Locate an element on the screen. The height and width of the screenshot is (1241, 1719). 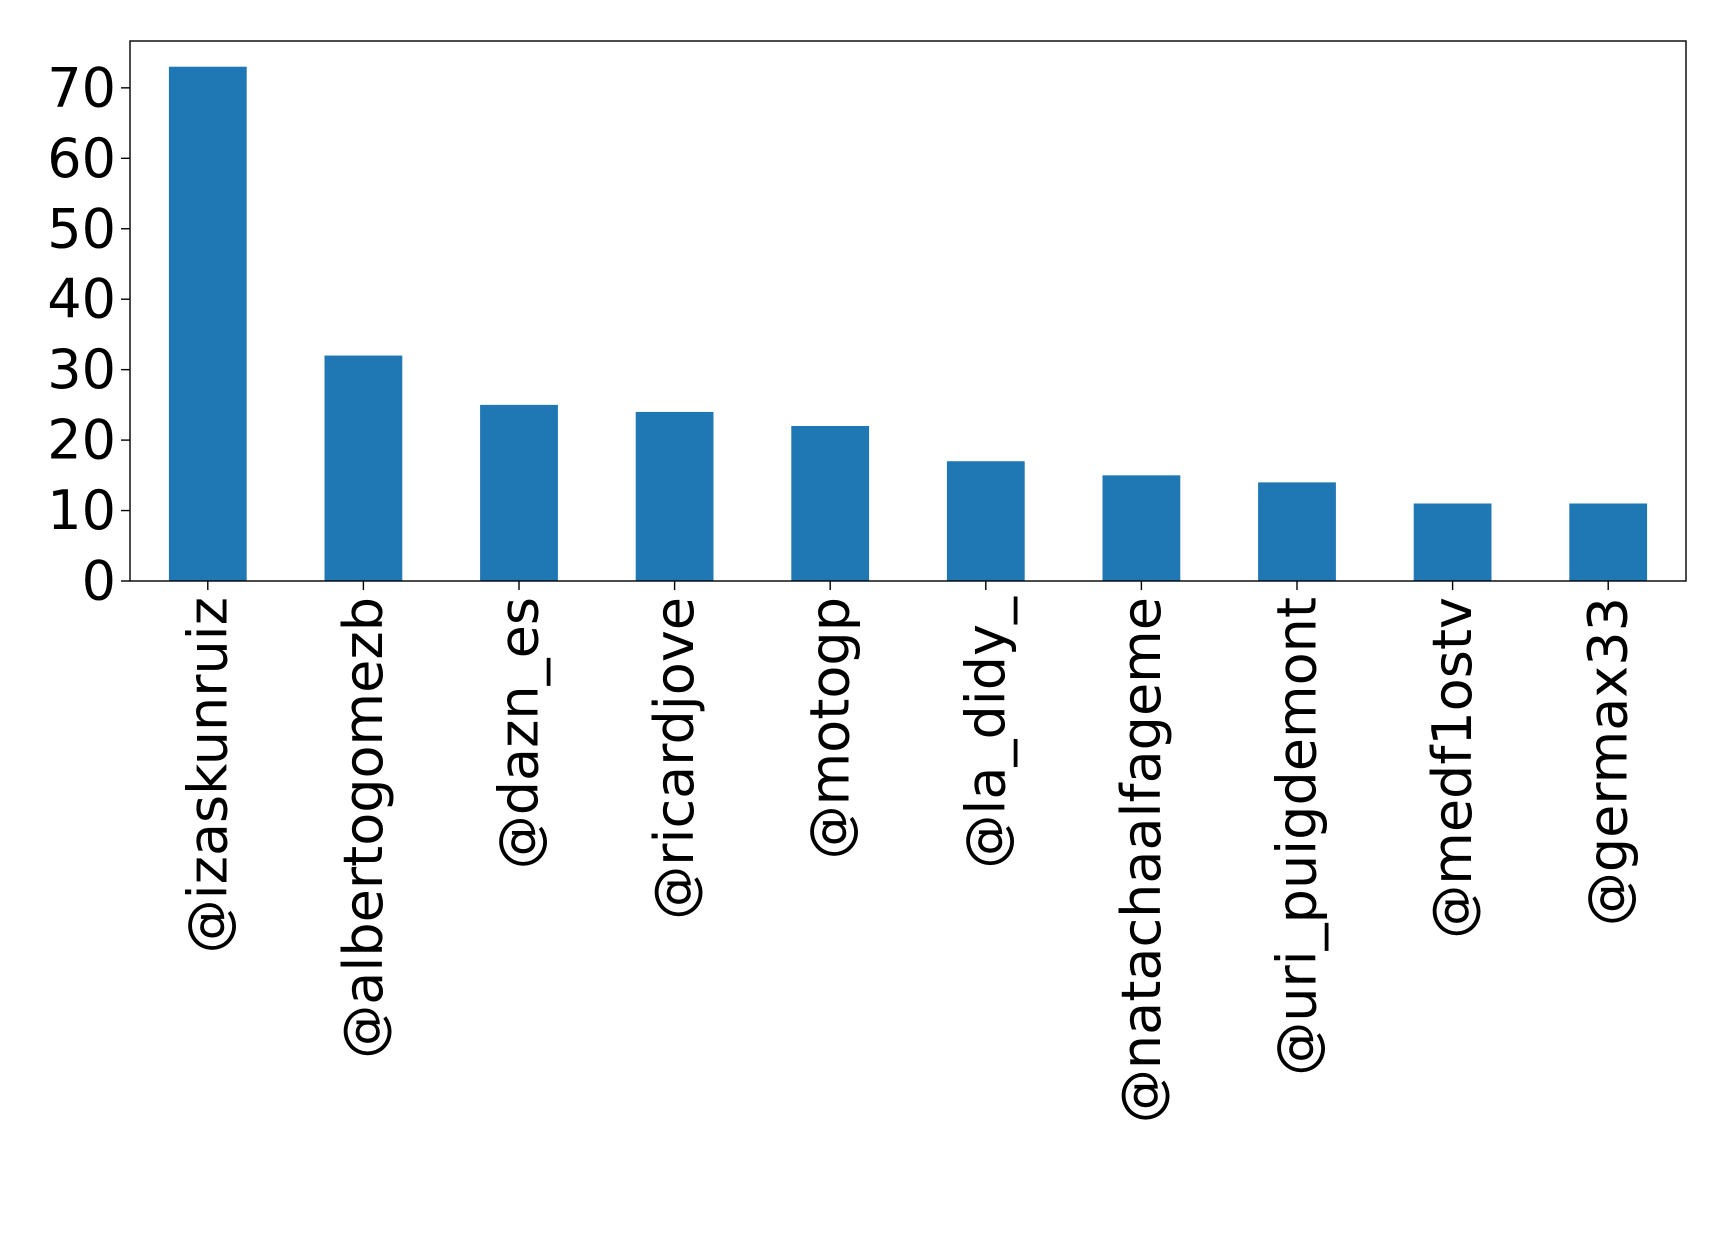
x-tick-label: @izaskunruiz is located at coordinates (207, 775).